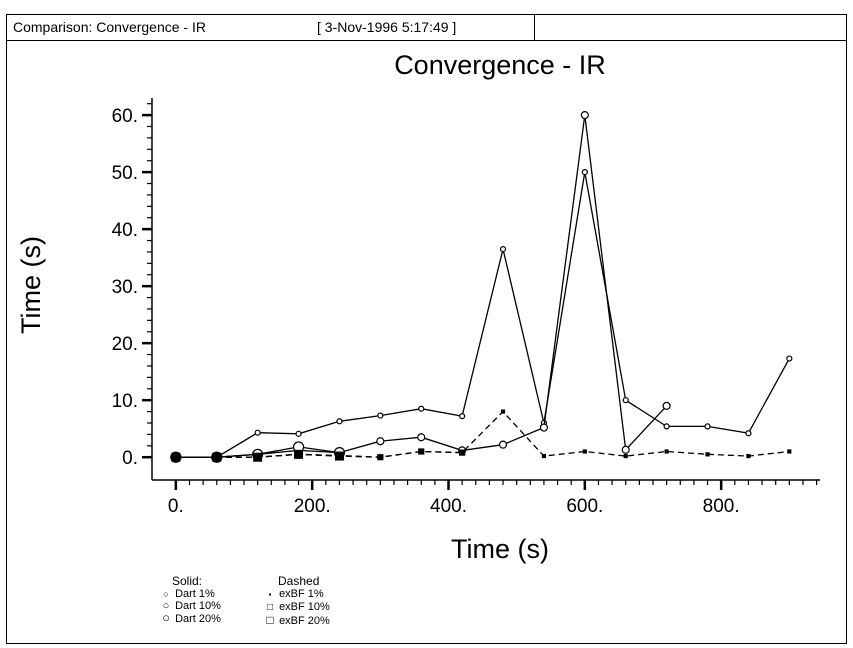  What do you see at coordinates (270, 607) in the screenshot?
I see `square-medium-icon: □` at bounding box center [270, 607].